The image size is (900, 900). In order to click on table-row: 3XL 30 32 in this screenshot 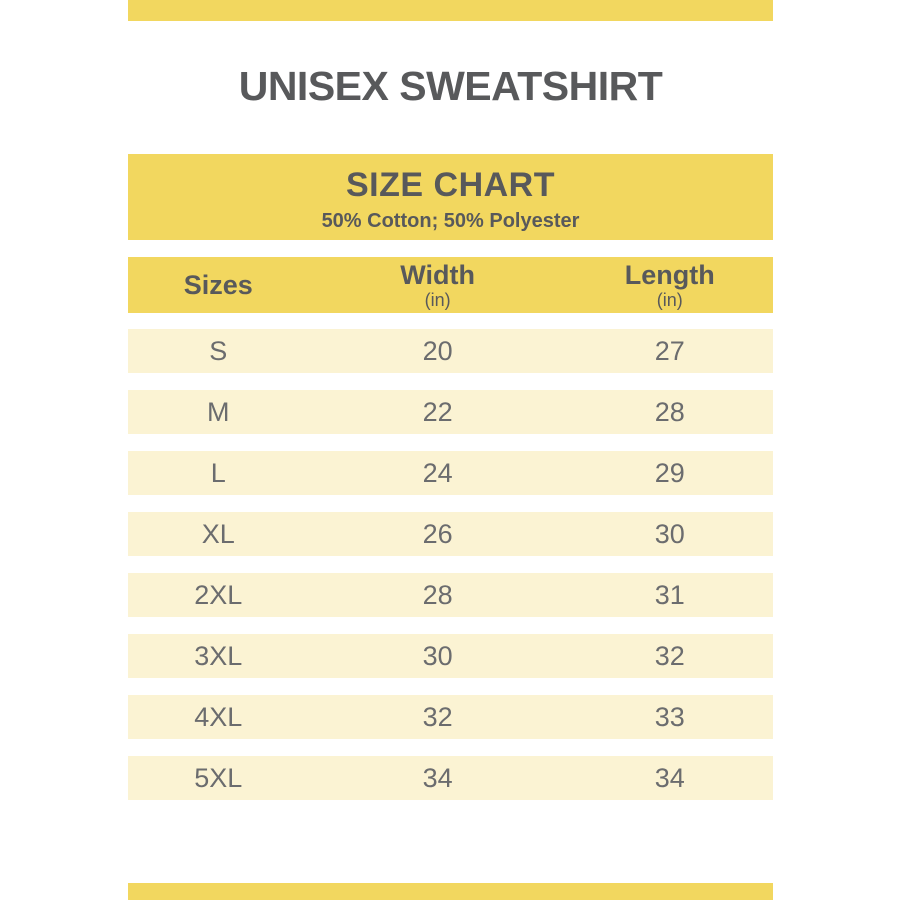, I will do `click(450, 656)`.